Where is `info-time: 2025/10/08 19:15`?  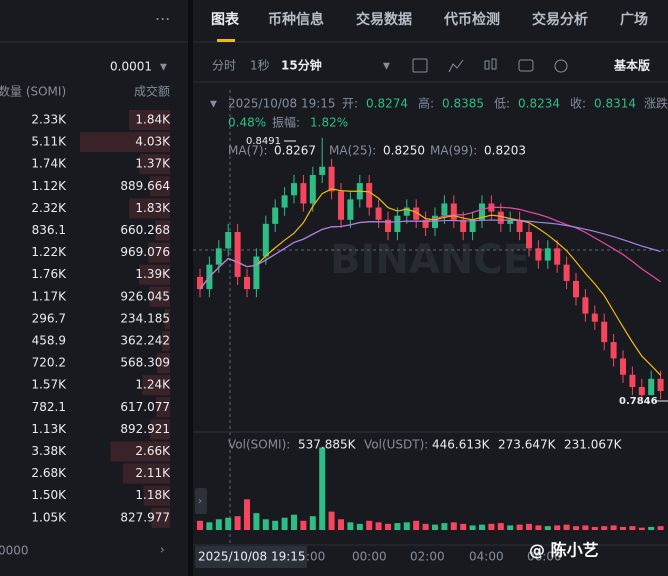
info-time: 2025/10/08 19:15 is located at coordinates (282, 104).